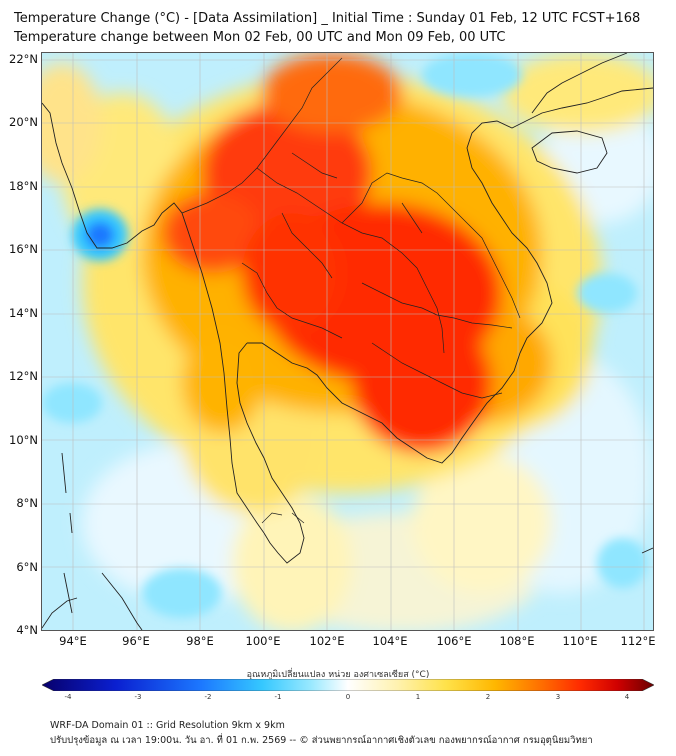  I want to click on lon-label: 110°E, so click(580, 641).